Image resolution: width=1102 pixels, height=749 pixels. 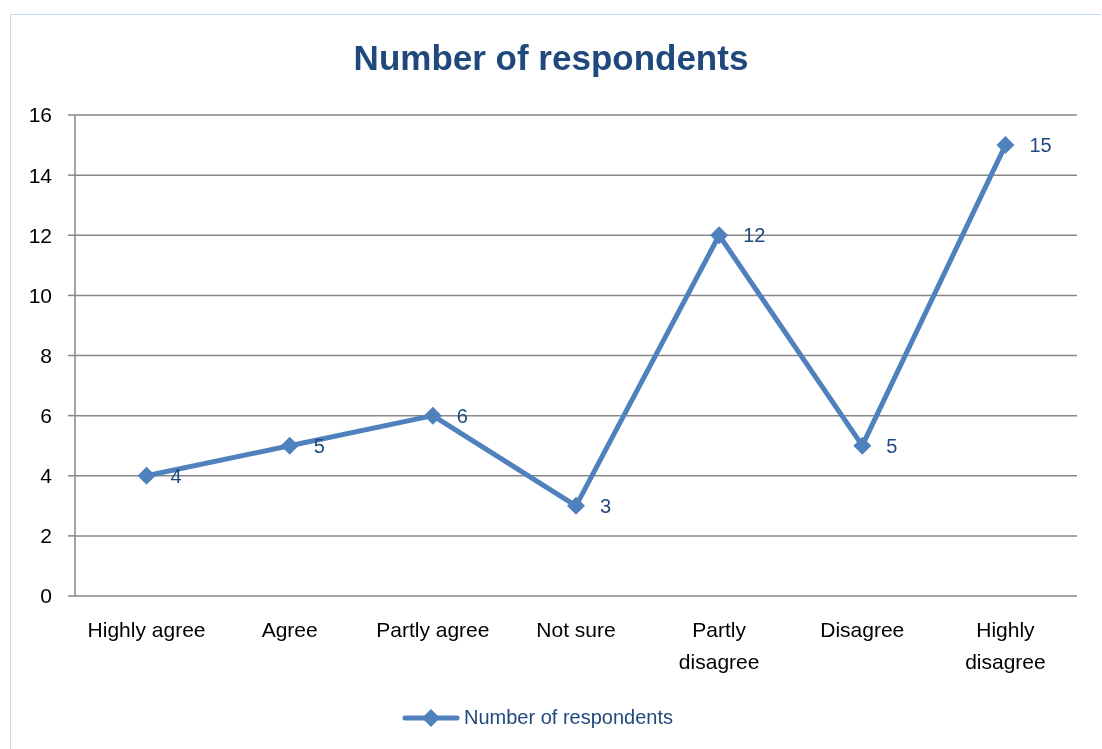 What do you see at coordinates (46, 476) in the screenshot?
I see `y-tick-label: 4` at bounding box center [46, 476].